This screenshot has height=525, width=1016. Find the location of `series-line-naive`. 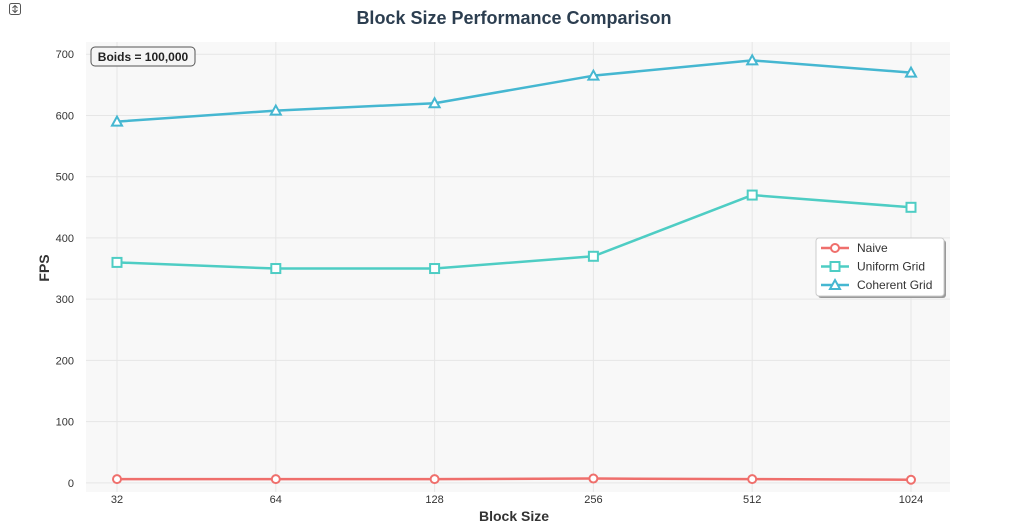

series-line-naive is located at coordinates (514, 479).